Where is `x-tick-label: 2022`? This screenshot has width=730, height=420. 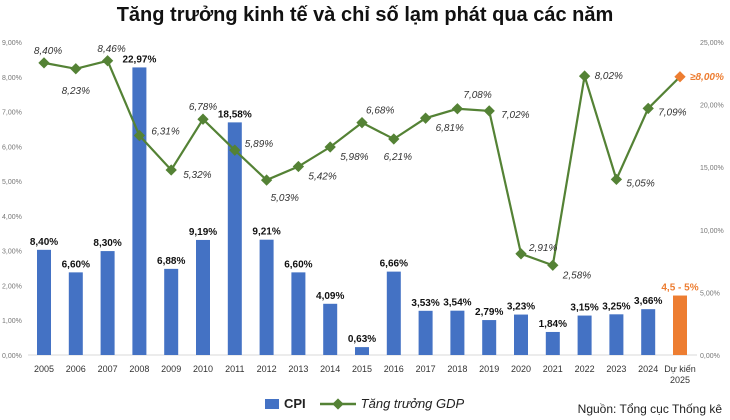
x-tick-label: 2022 is located at coordinates (585, 369).